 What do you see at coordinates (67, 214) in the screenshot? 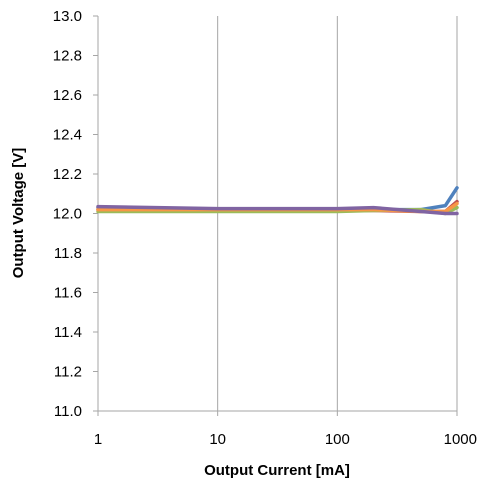
I see `y-tick-label: 12.0` at bounding box center [67, 214].